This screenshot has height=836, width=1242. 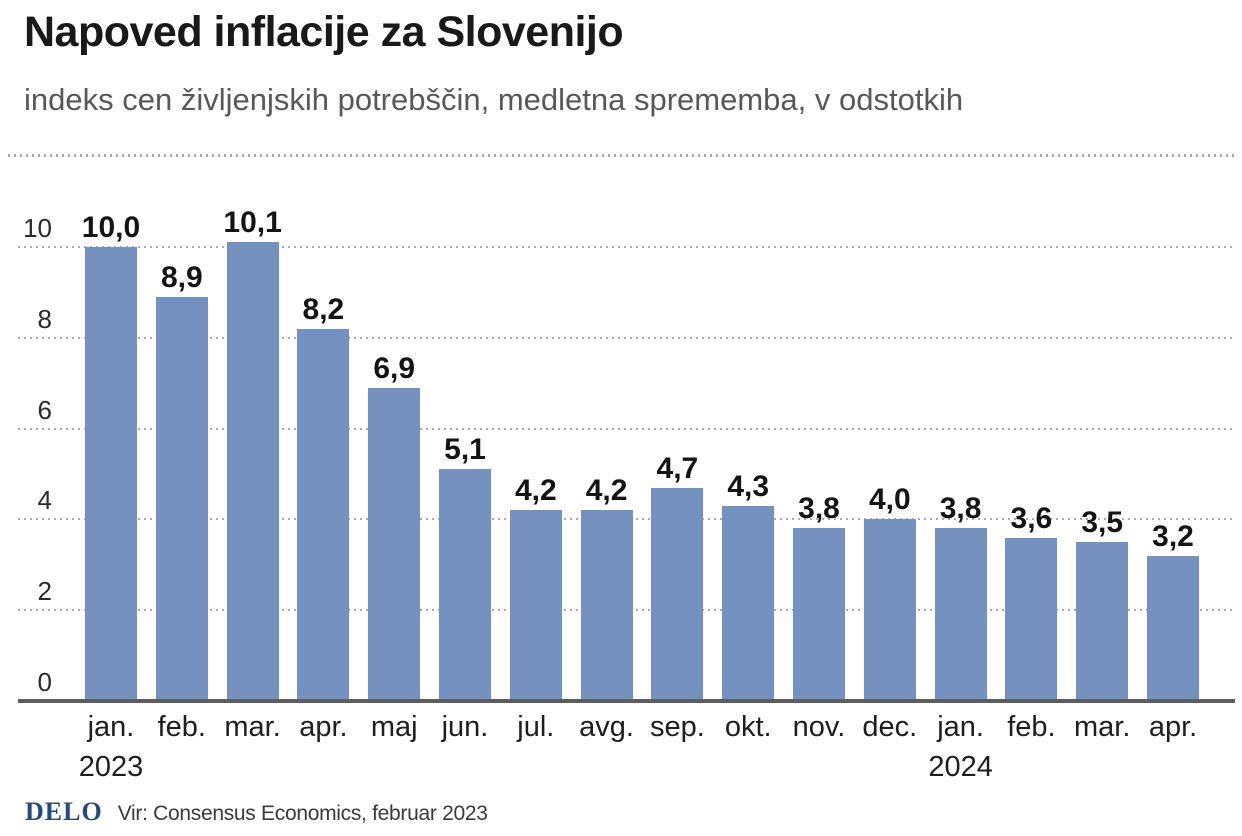 What do you see at coordinates (252, 223) in the screenshot?
I see `bar-value-label: 10,1` at bounding box center [252, 223].